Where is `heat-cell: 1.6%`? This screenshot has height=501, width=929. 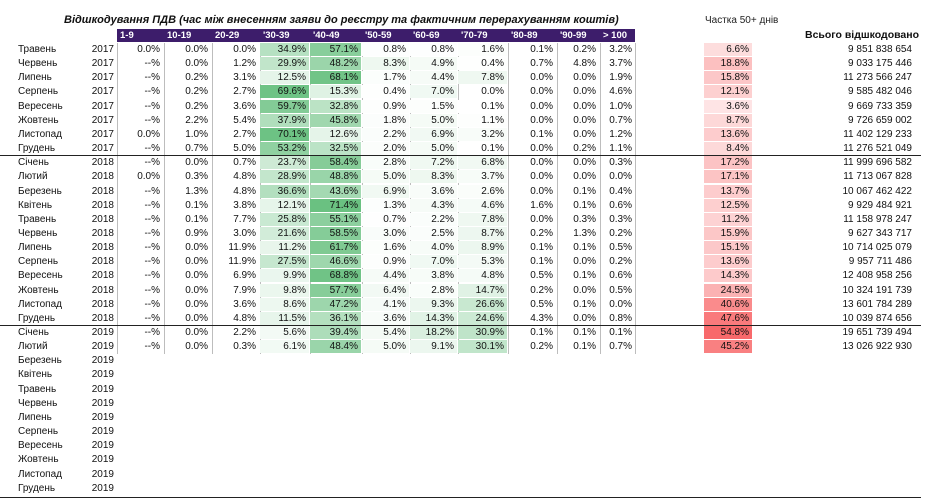 heat-cell: 1.6% is located at coordinates (385, 248).